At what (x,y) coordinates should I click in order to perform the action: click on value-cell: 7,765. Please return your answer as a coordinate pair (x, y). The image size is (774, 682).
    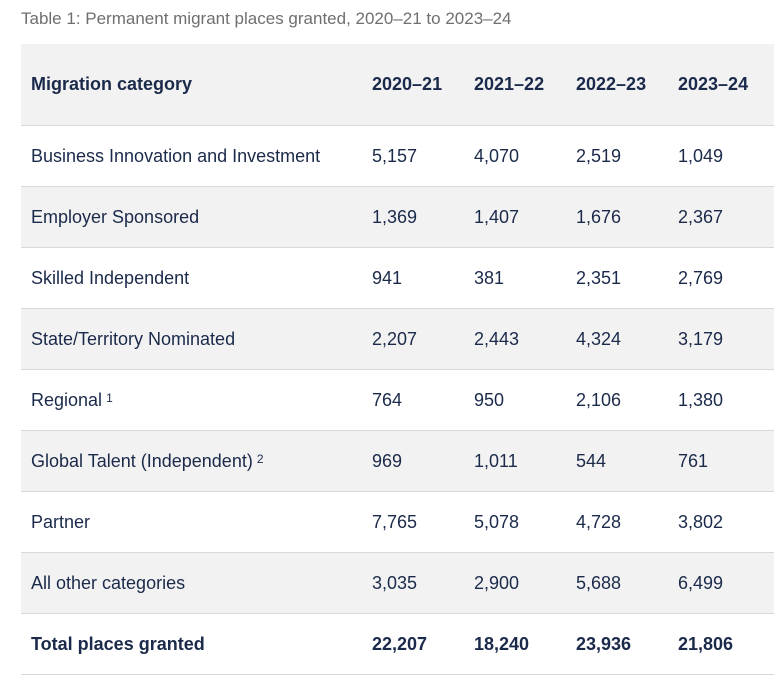
    Looking at the image, I should click on (413, 522).